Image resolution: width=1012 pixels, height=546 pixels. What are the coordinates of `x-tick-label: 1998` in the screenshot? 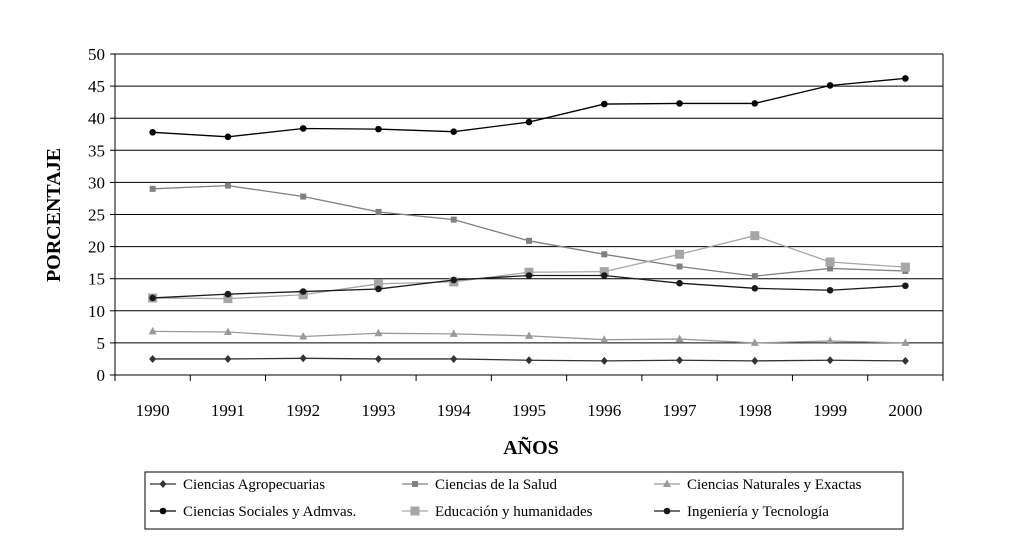 It's located at (755, 410).